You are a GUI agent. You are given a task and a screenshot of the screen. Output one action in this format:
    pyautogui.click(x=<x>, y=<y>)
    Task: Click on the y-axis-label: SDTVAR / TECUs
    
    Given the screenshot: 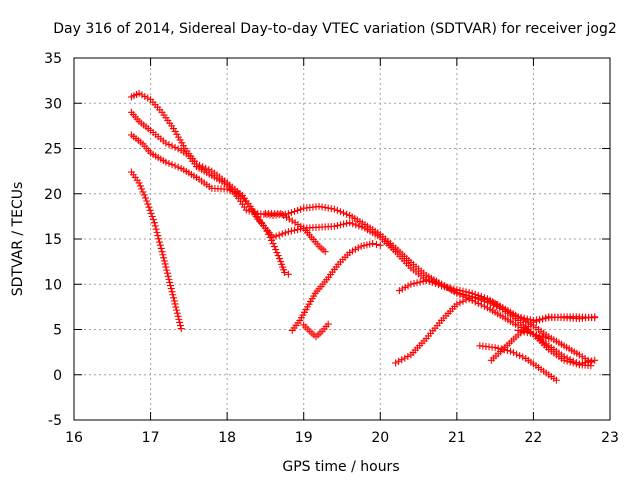 What is the action you would take?
    pyautogui.click(x=18, y=239)
    